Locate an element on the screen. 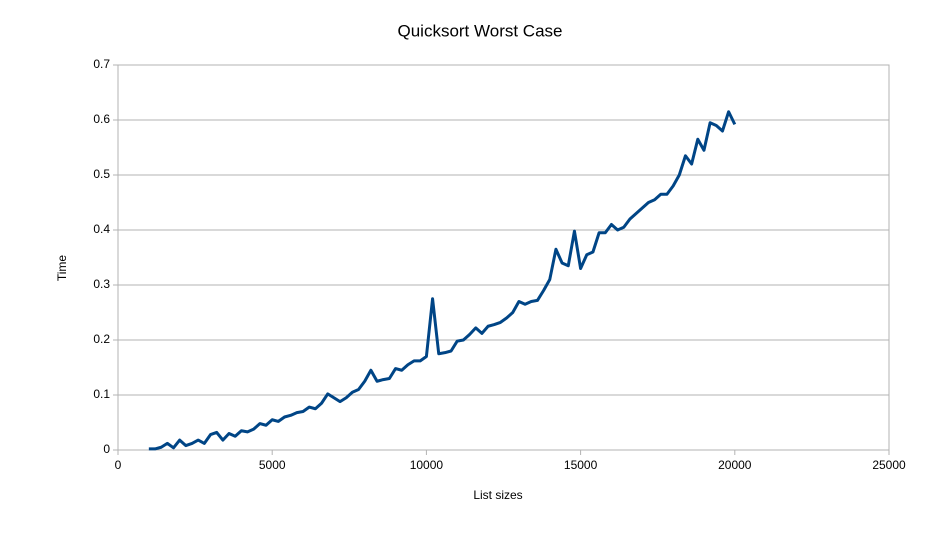 This screenshot has height=536, width=949. x-tick-label: 15000 is located at coordinates (581, 465).